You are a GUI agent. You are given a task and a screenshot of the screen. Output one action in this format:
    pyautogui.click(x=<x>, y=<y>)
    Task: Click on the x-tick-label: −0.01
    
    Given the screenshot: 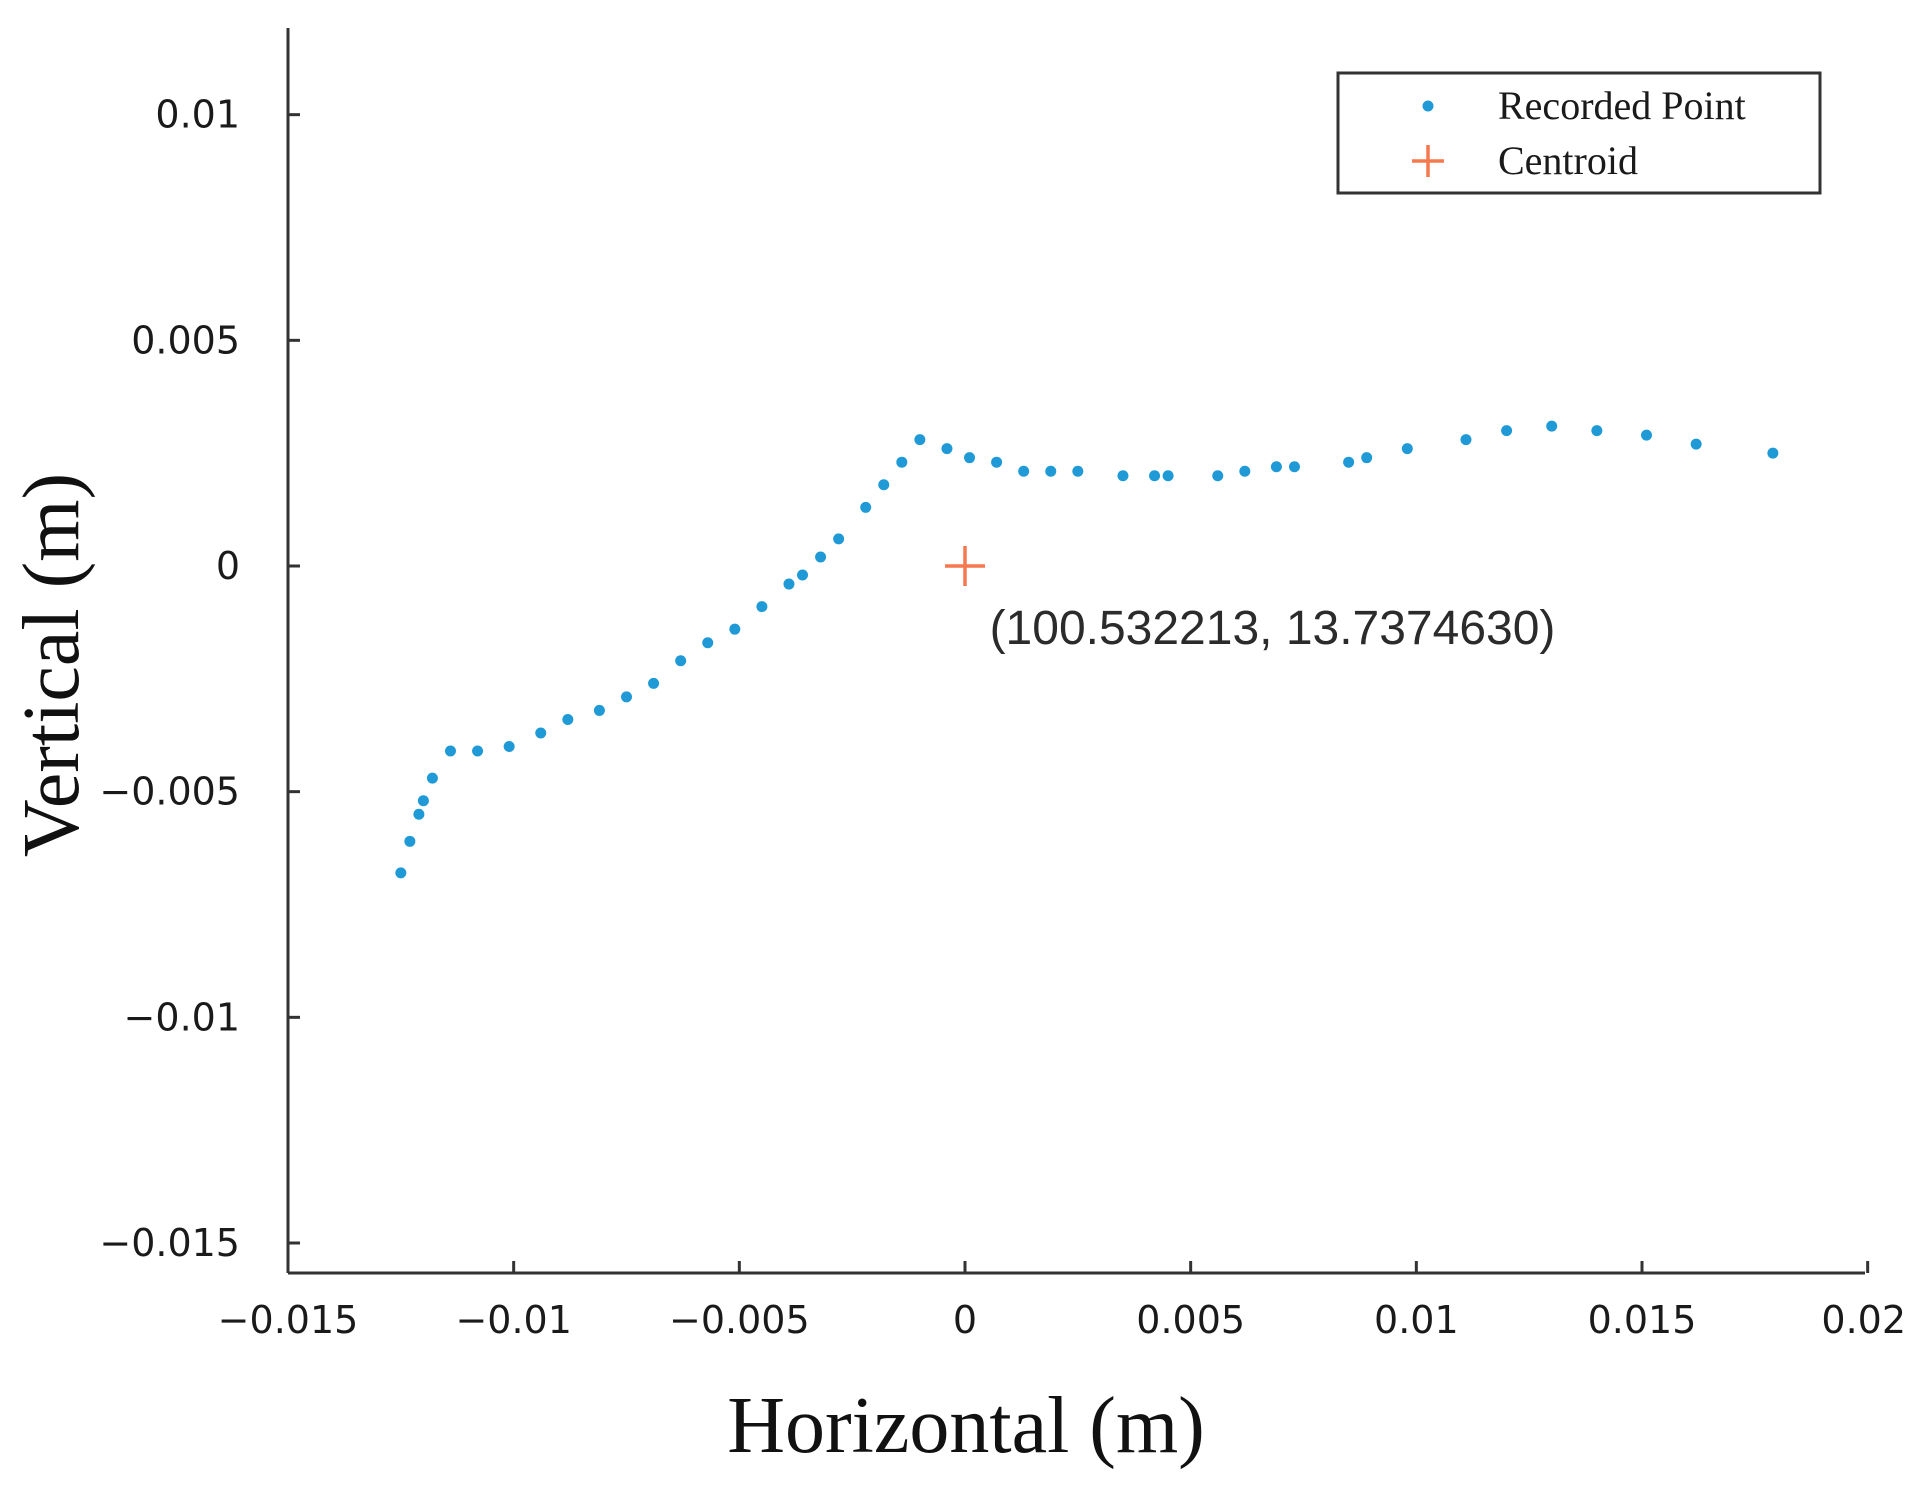 What is the action you would take?
    pyautogui.click(x=513, y=1320)
    